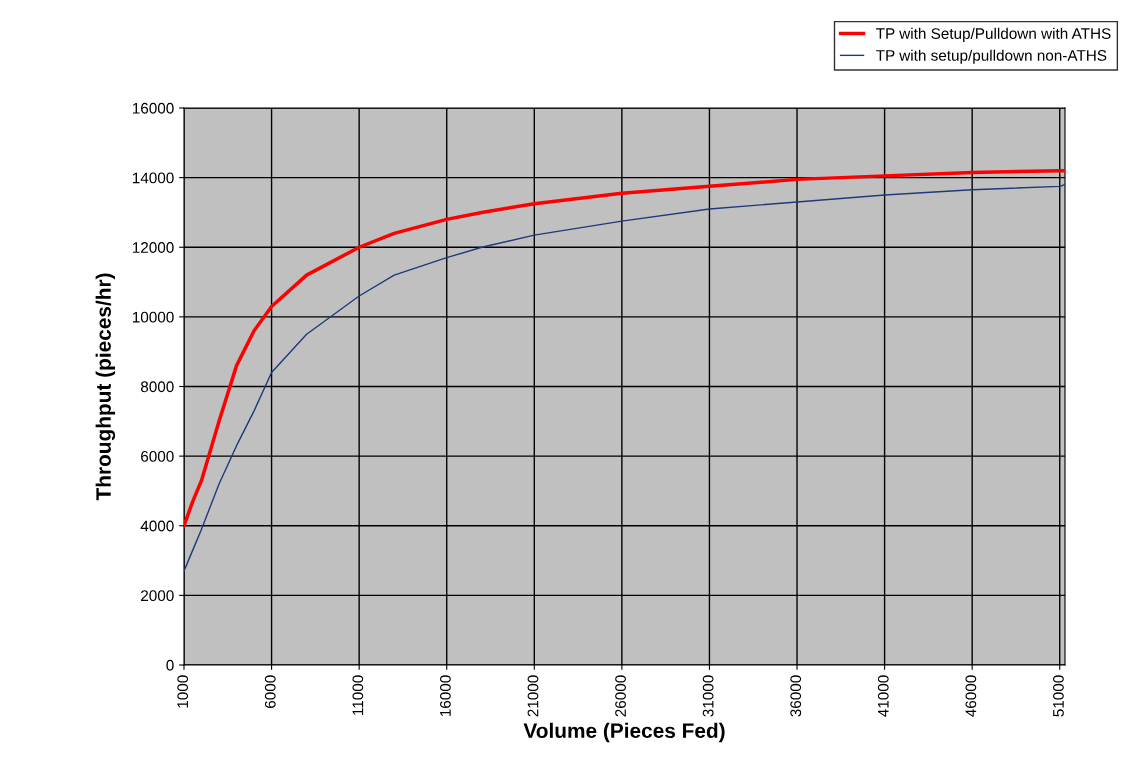 Image resolution: width=1137 pixels, height=774 pixels. I want to click on x-tick-label: 21000, so click(533, 696).